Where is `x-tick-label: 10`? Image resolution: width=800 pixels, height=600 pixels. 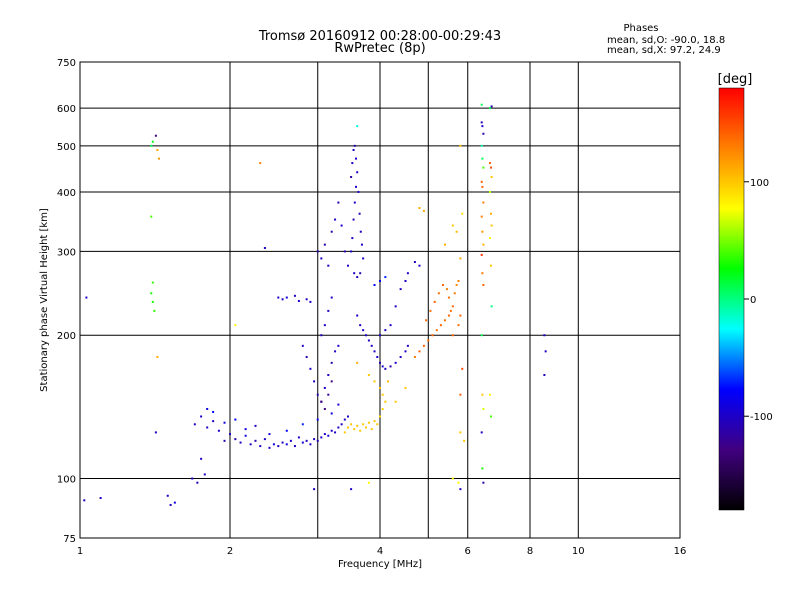 x-tick-label: 10 is located at coordinates (578, 551).